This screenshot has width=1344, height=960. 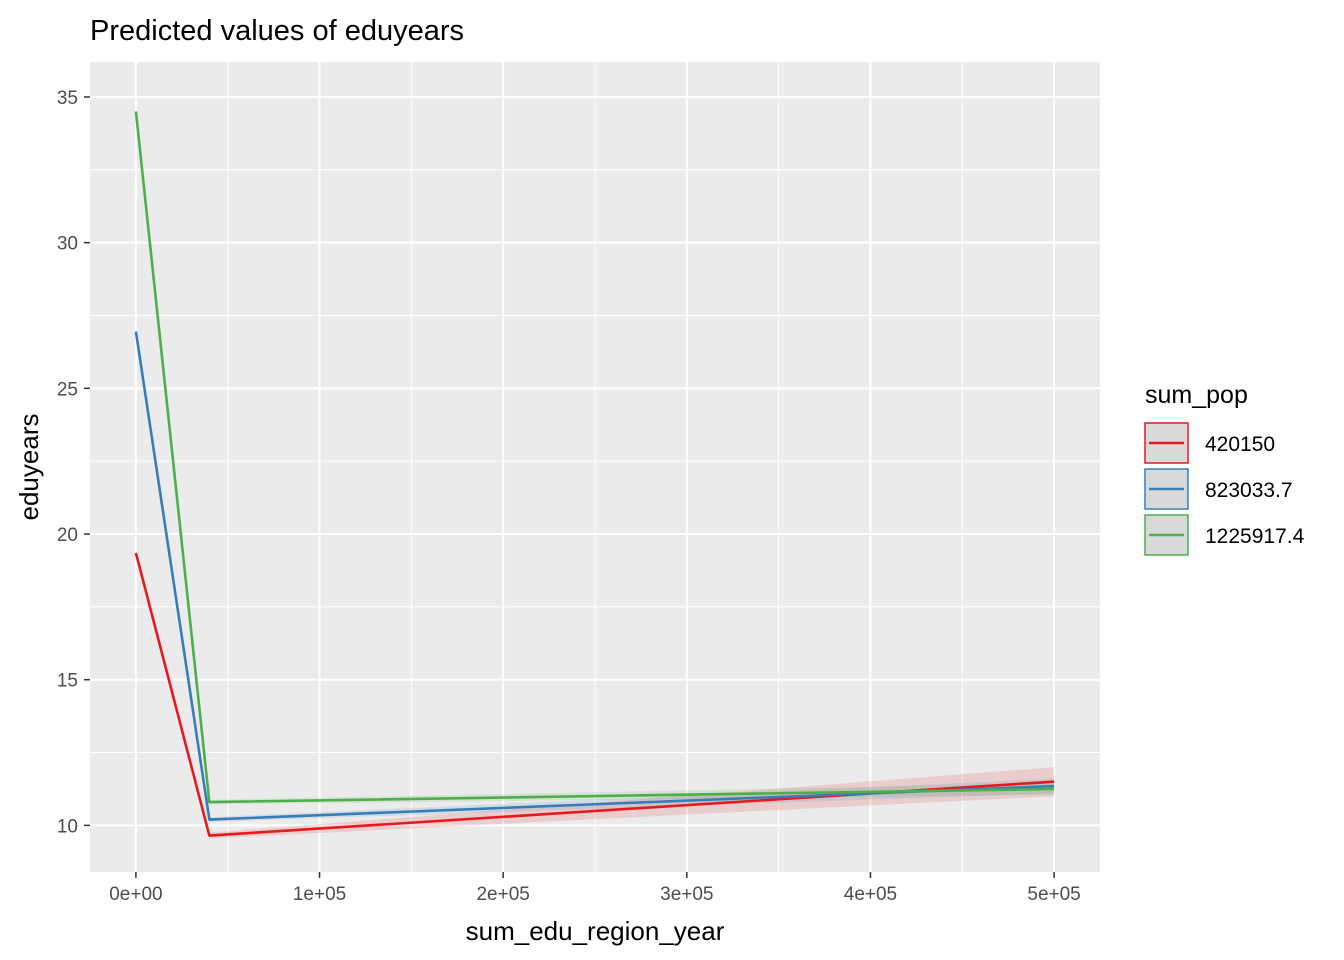 What do you see at coordinates (67, 389) in the screenshot?
I see `y-tick-label: 25` at bounding box center [67, 389].